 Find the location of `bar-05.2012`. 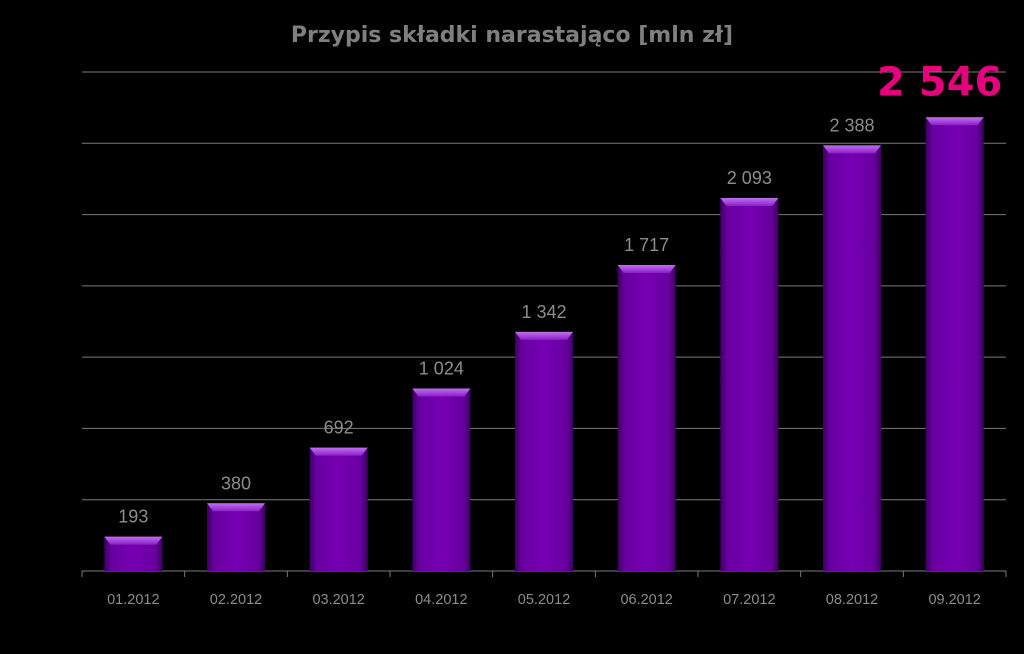

bar-05.2012 is located at coordinates (544, 451).